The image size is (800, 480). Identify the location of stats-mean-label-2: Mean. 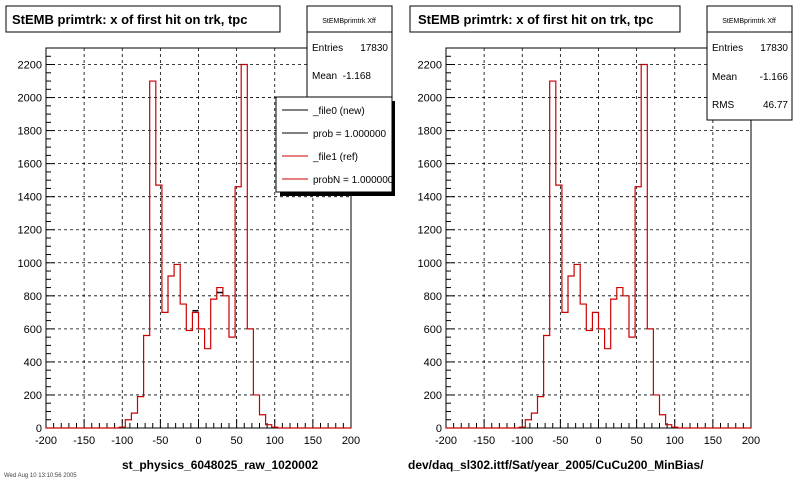
(724, 77).